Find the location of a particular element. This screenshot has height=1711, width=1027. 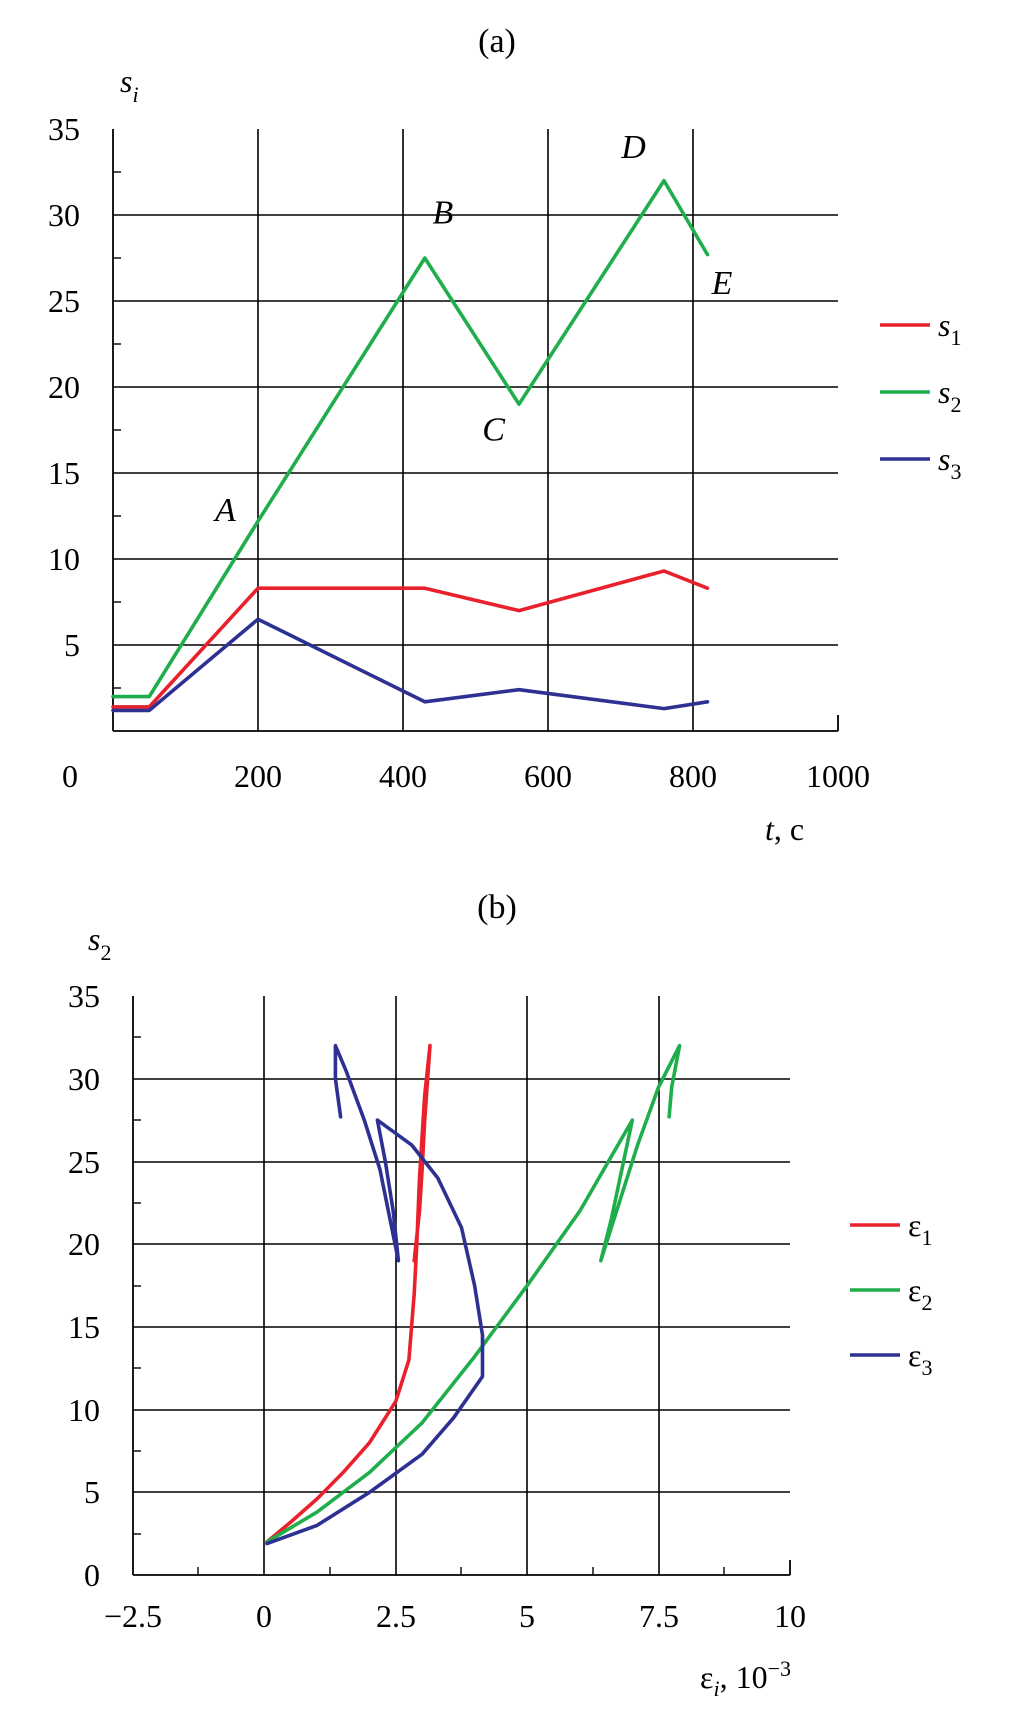

panel-a-y-ticks: 35 30 25 20 15 10 5 is located at coordinates (64, 387).